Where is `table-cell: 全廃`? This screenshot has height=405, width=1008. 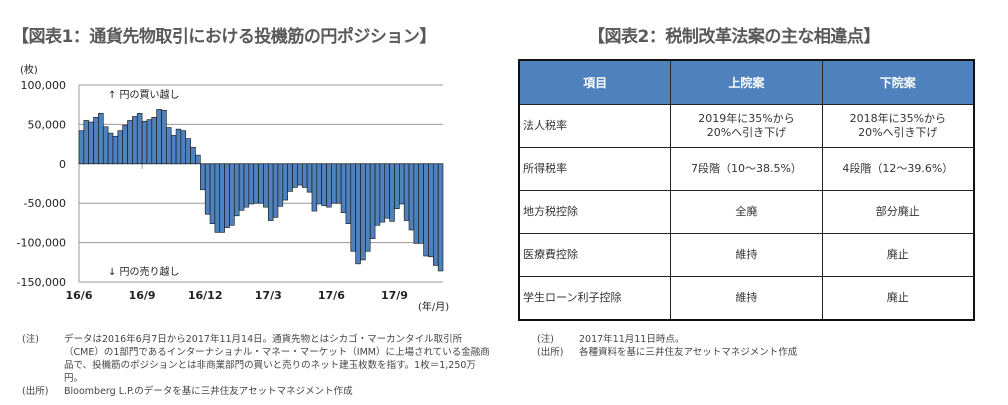 table-cell: 全廃 is located at coordinates (746, 212).